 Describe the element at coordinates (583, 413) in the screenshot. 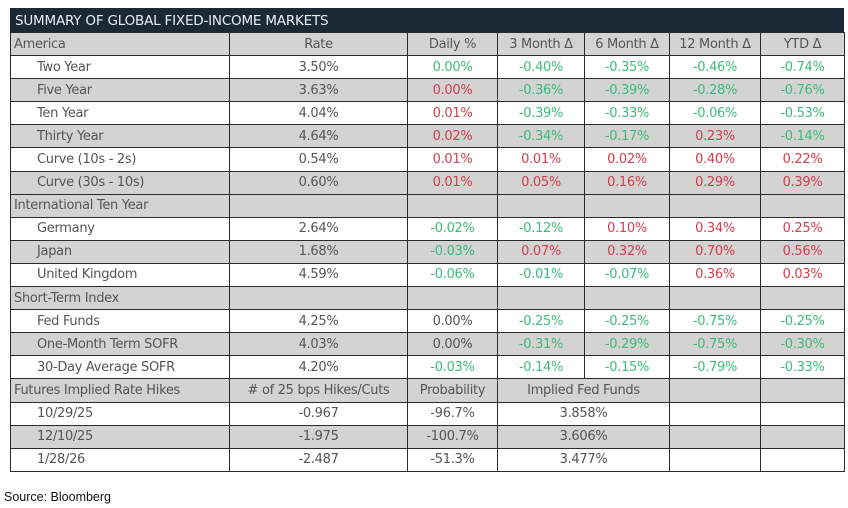

I see `implied-cell: 3.858%` at that location.